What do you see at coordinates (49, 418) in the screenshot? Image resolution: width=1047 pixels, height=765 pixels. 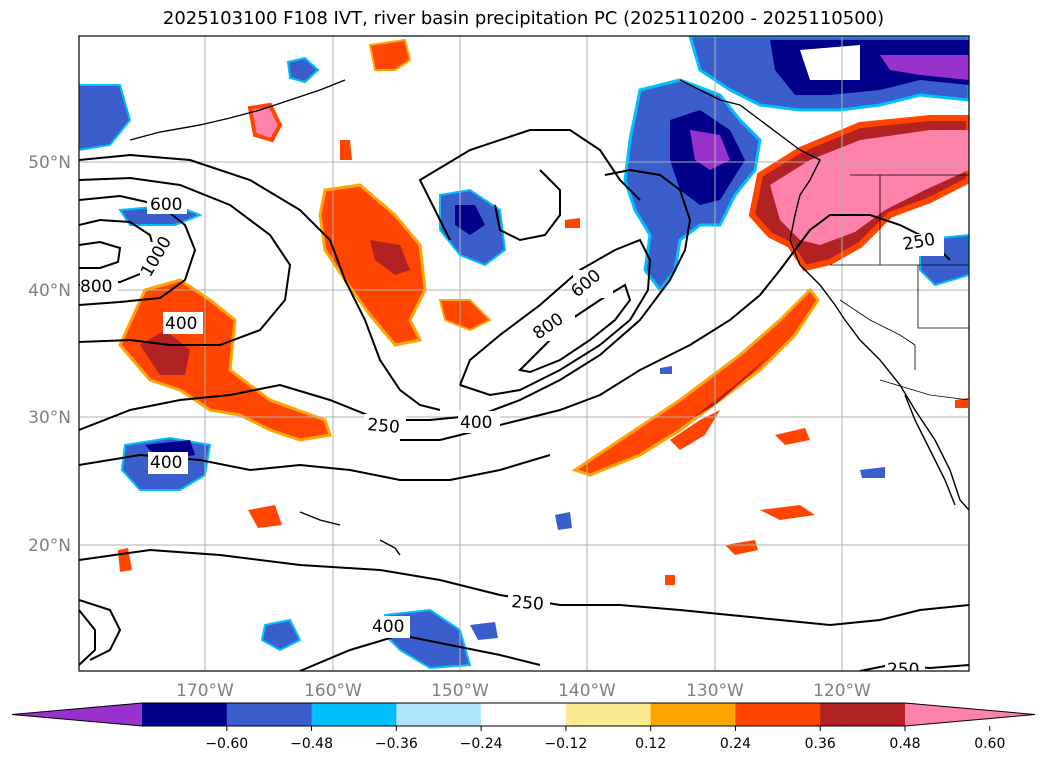 I see `lat-label-30n: 30°N` at bounding box center [49, 418].